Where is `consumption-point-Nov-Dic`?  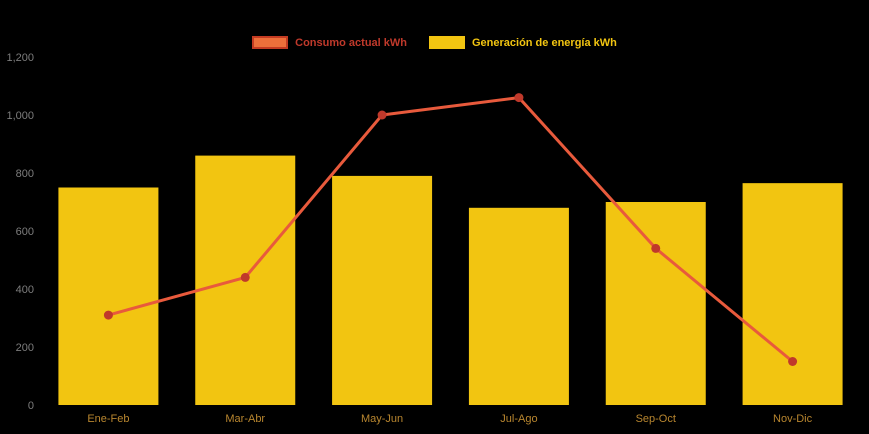
consumption-point-Nov-Dic is located at coordinates (793, 361).